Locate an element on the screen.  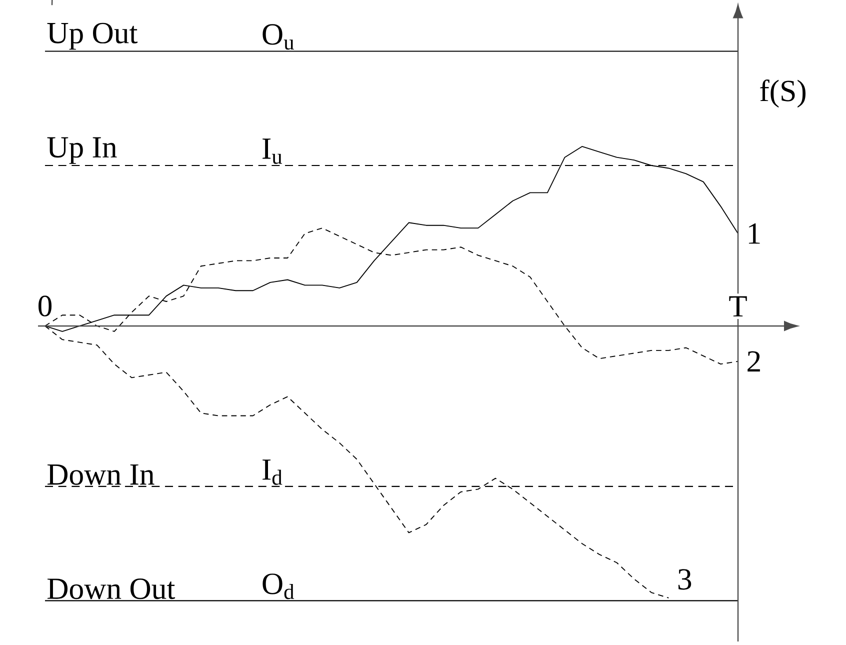
series-label: 1 is located at coordinates (754, 233).